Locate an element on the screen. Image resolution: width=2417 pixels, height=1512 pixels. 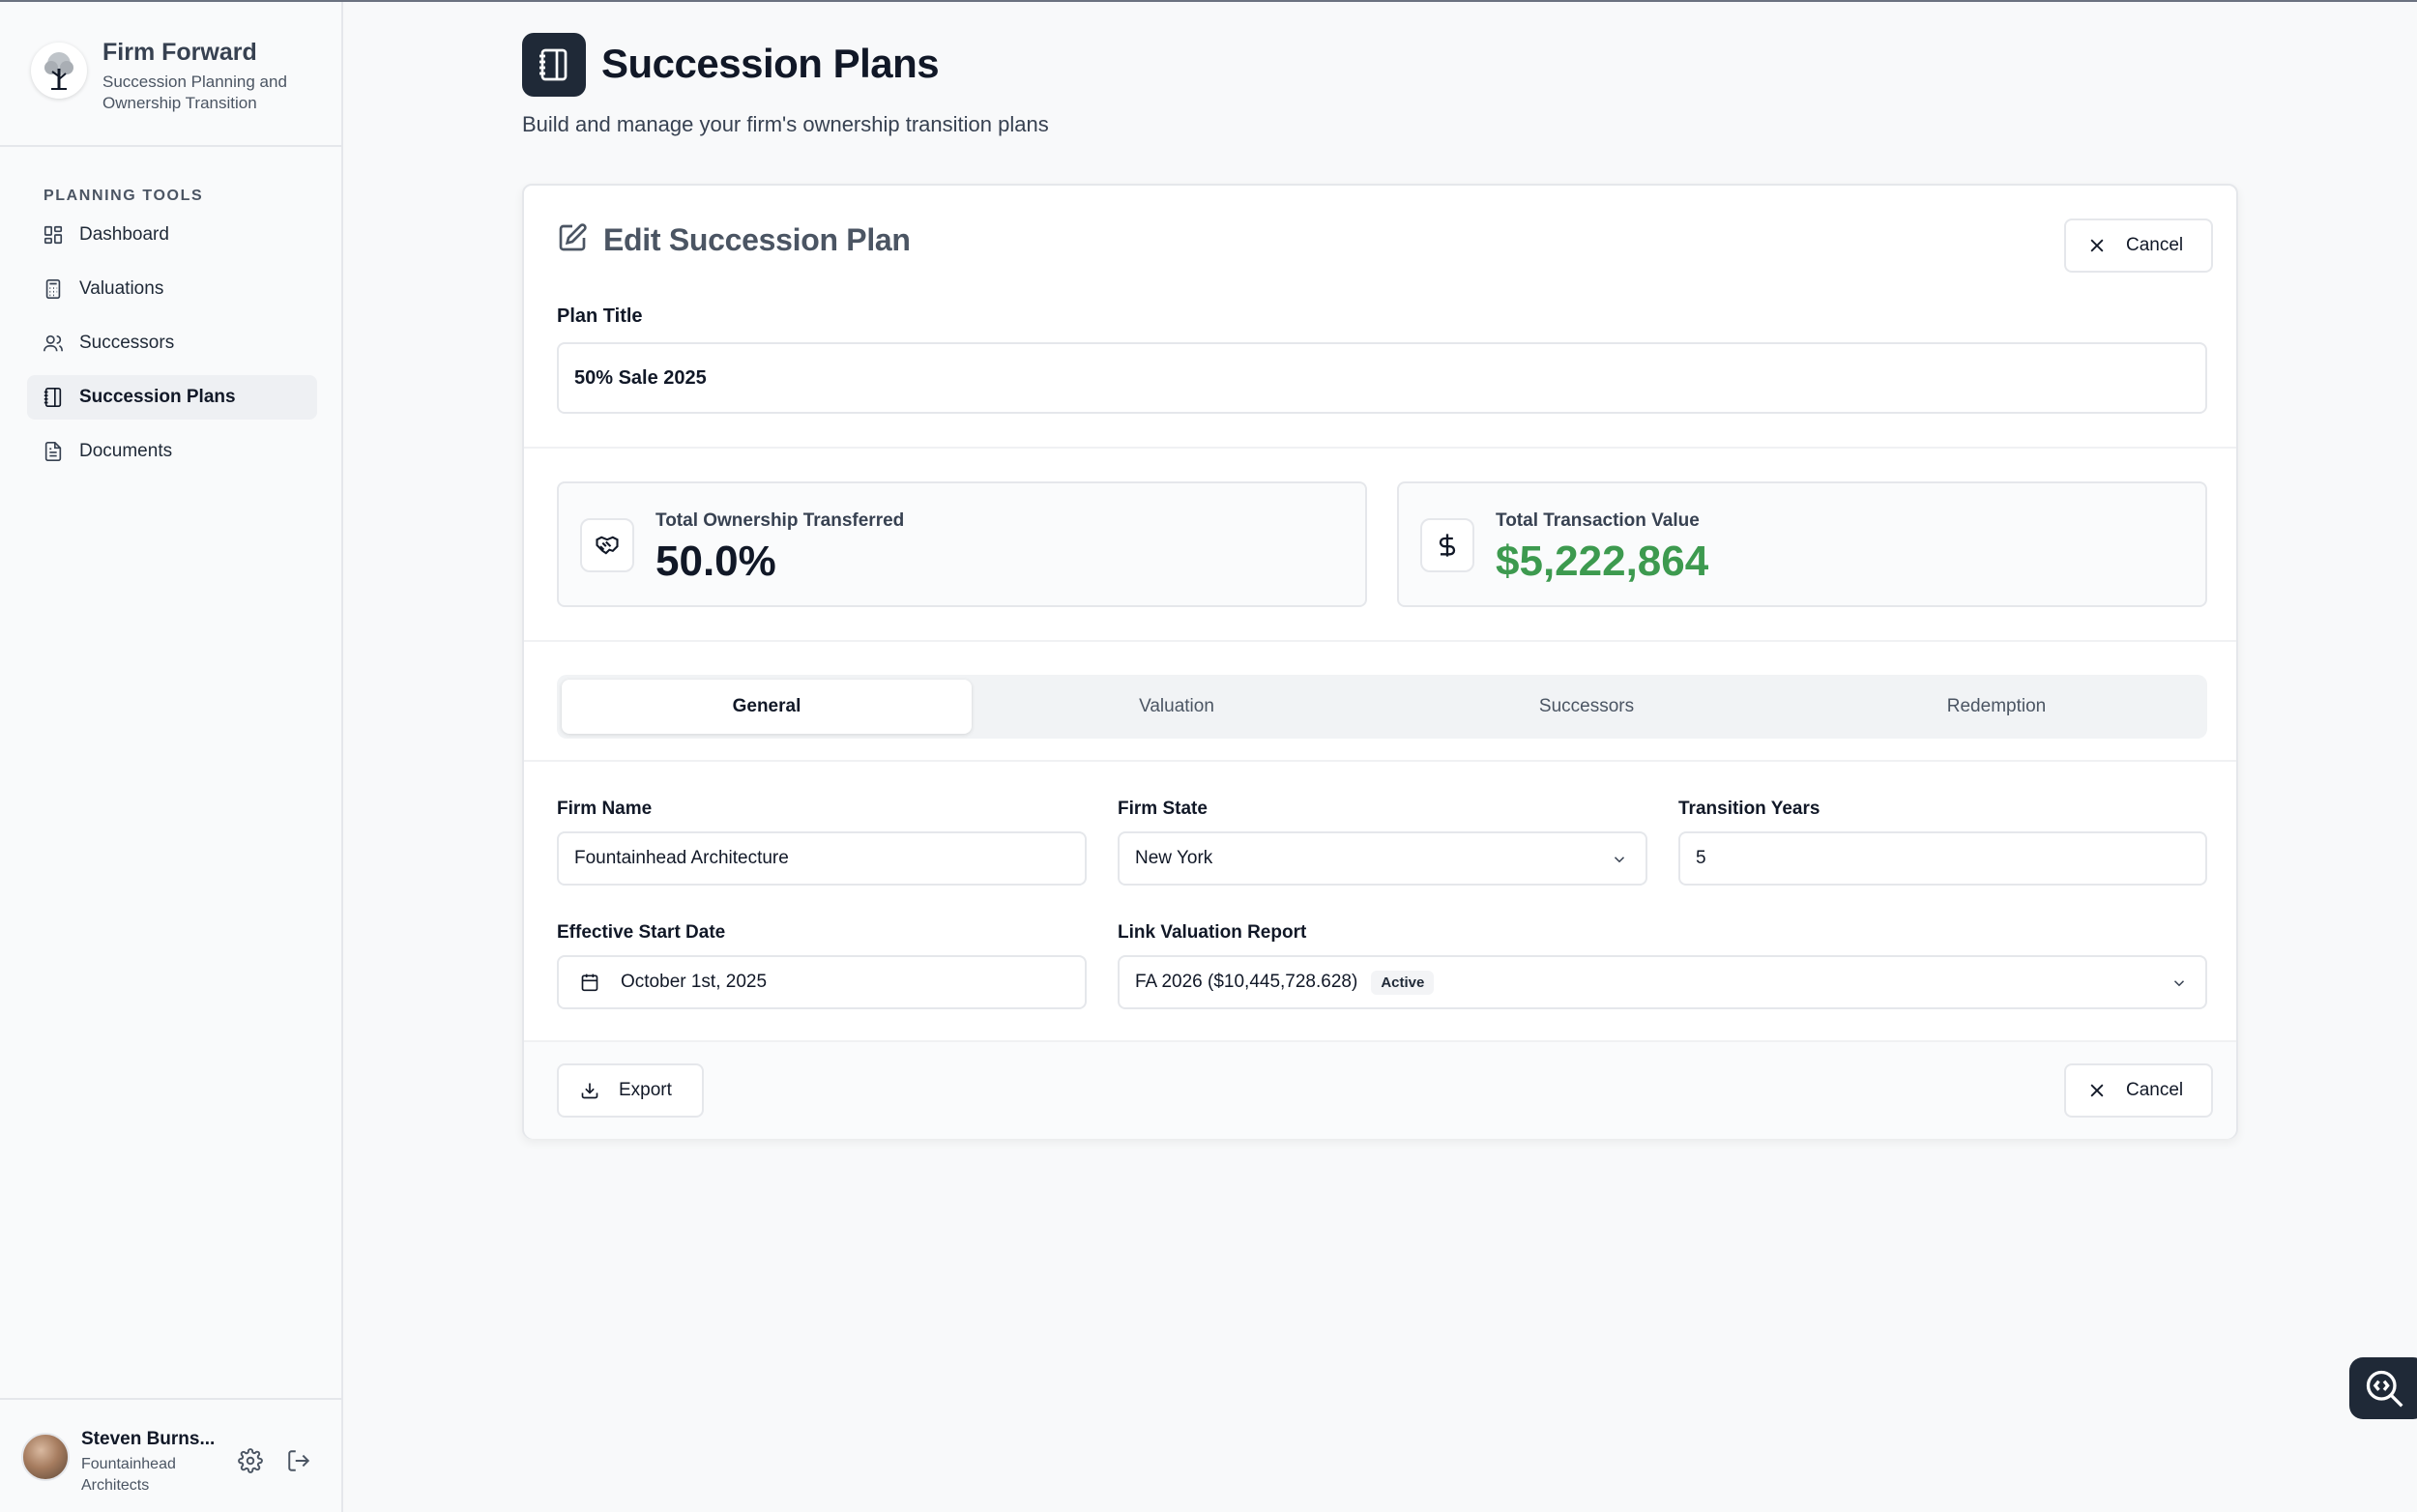
handshake-icon is located at coordinates (607, 545).